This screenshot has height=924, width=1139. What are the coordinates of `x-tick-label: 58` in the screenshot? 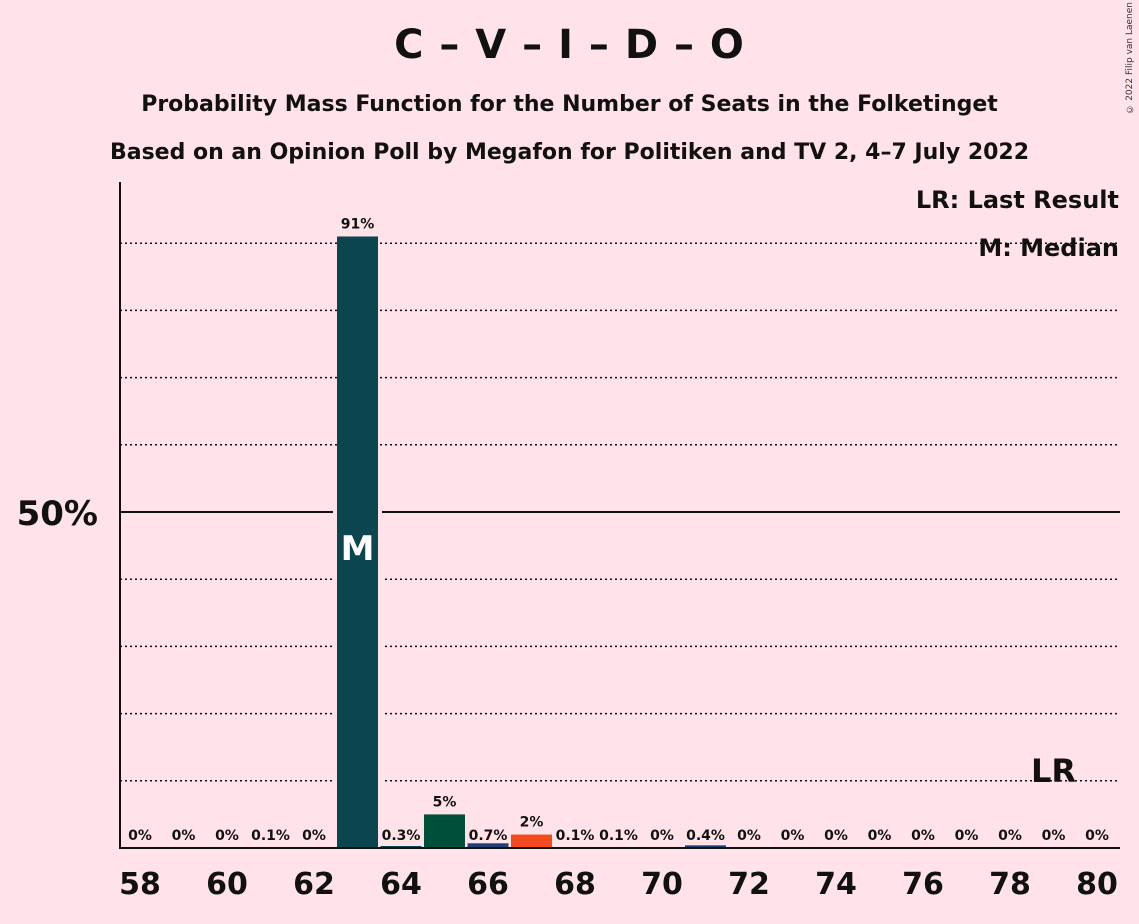 It's located at (140, 884).